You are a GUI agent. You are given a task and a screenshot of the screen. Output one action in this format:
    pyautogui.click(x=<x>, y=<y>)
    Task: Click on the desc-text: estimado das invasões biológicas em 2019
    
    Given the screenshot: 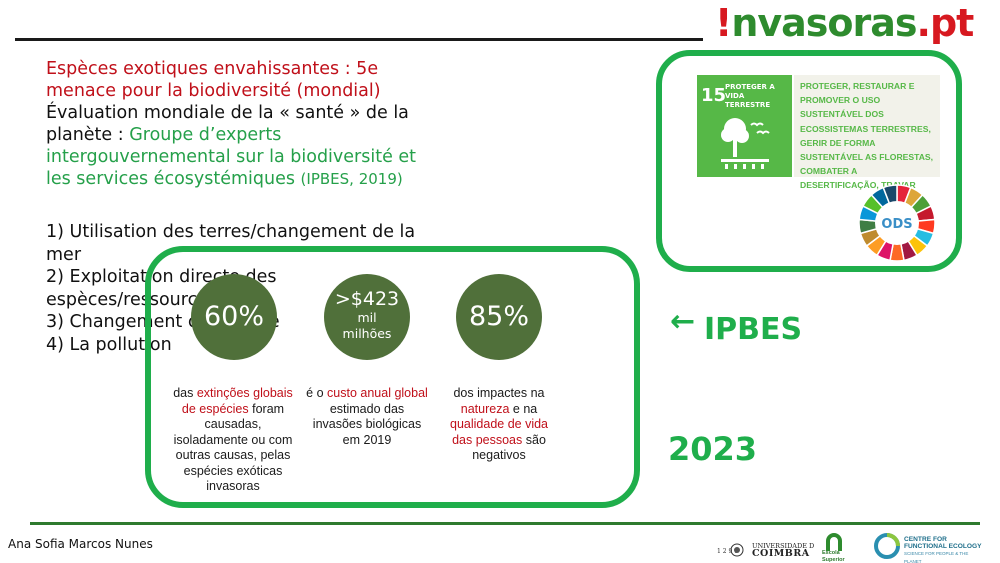 What is the action you would take?
    pyautogui.click(x=367, y=424)
    